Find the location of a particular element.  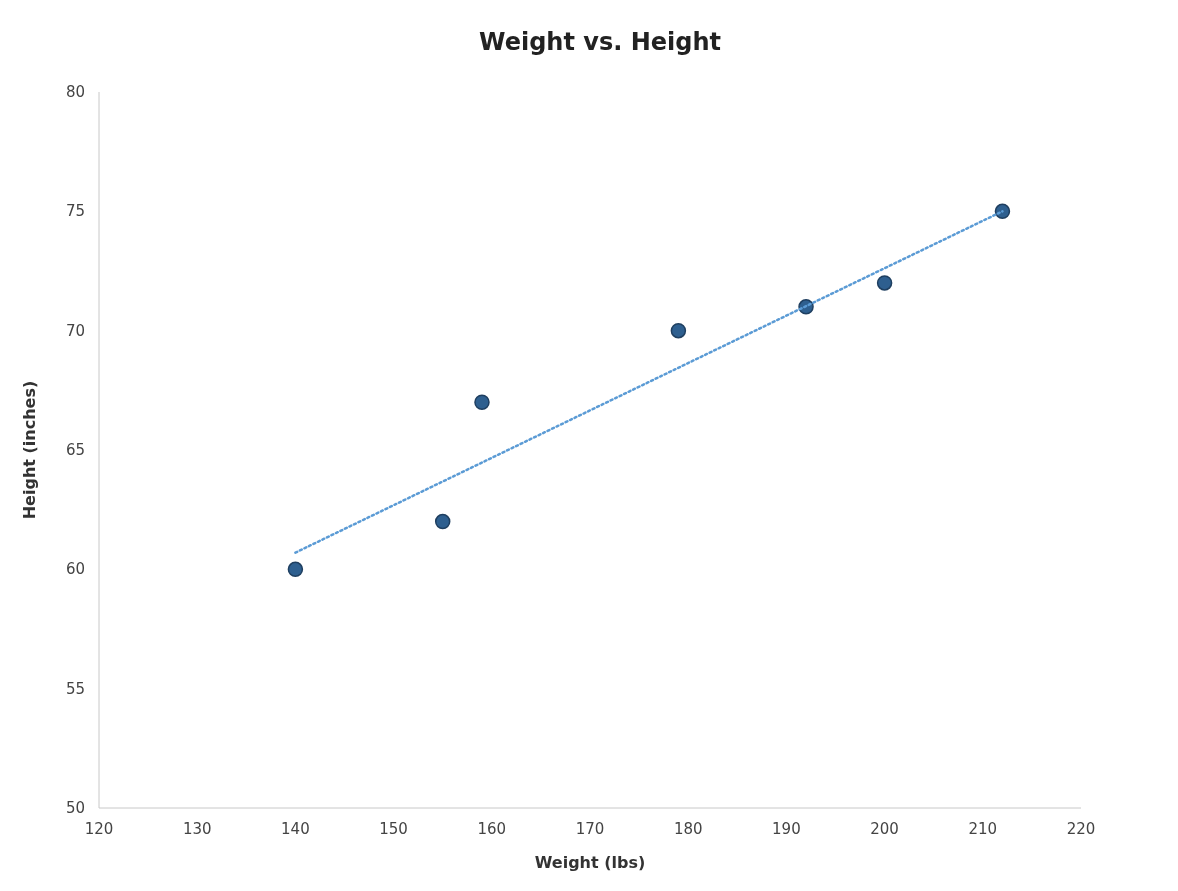

y-tick-label: 65 is located at coordinates (75, 450).